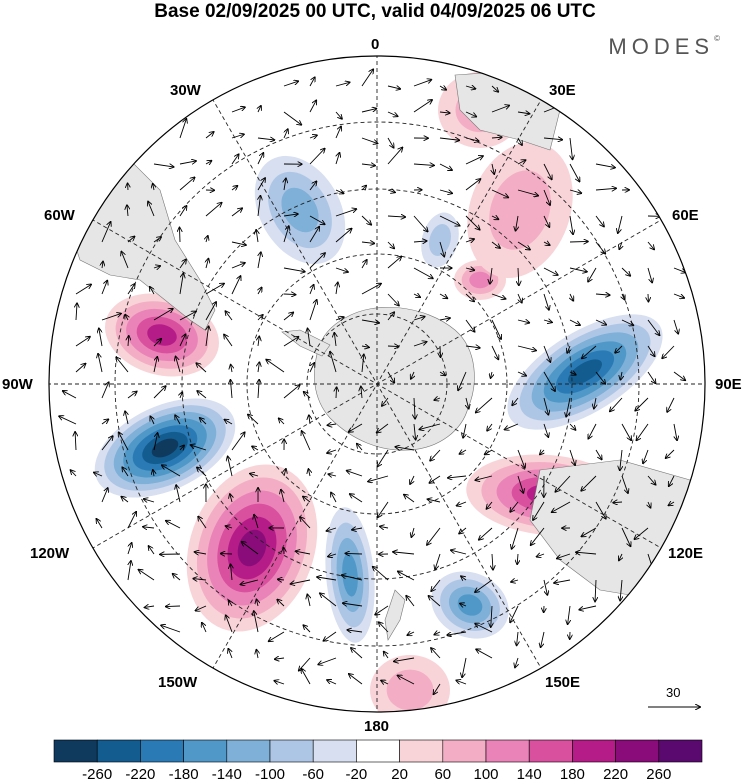 This screenshot has height=783, width=750. Describe the element at coordinates (443, 774) in the screenshot. I see `colorbar-tick-label: 60` at that location.